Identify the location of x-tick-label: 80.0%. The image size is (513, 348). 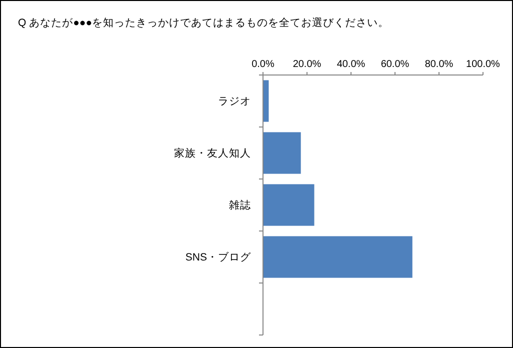
(439, 64).